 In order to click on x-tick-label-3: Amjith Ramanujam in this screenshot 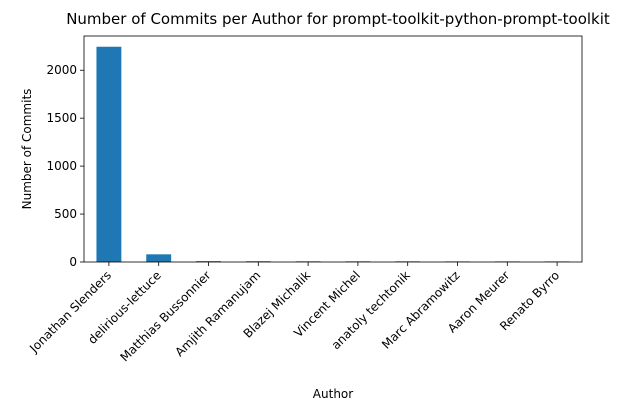, I will do `click(217, 313)`.